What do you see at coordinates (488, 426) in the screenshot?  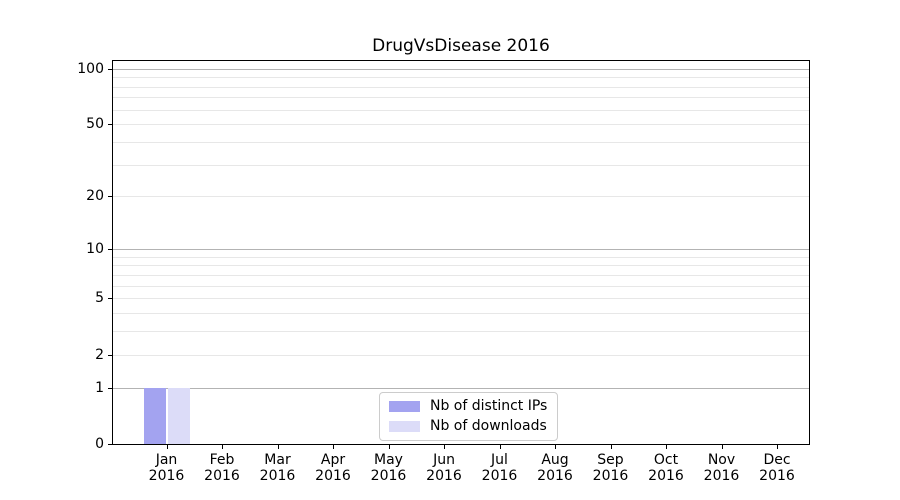 I see `legend-label-downloads: Nb of downloads` at bounding box center [488, 426].